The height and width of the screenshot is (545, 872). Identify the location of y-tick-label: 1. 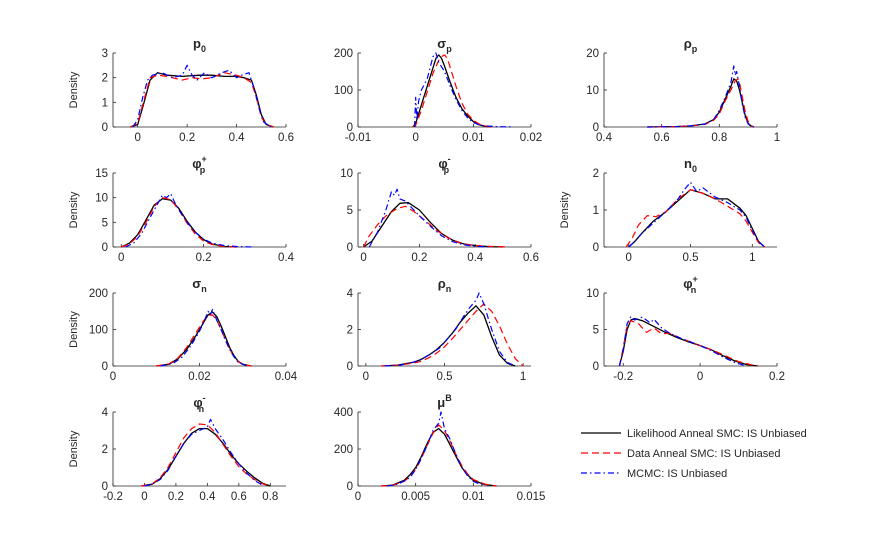
(596, 211).